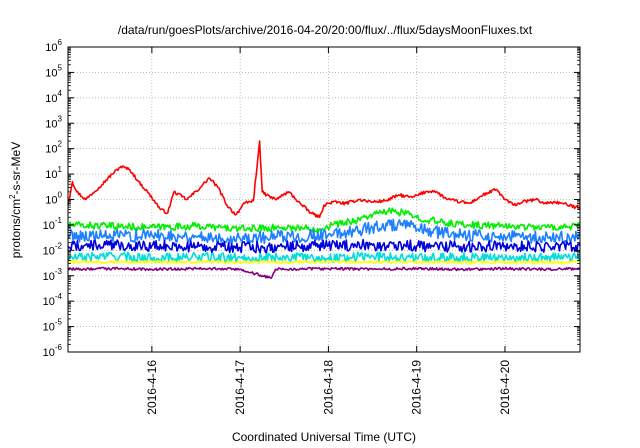  What do you see at coordinates (152, 387) in the screenshot?
I see `x-tick-label: 2016-4-16` at bounding box center [152, 387].